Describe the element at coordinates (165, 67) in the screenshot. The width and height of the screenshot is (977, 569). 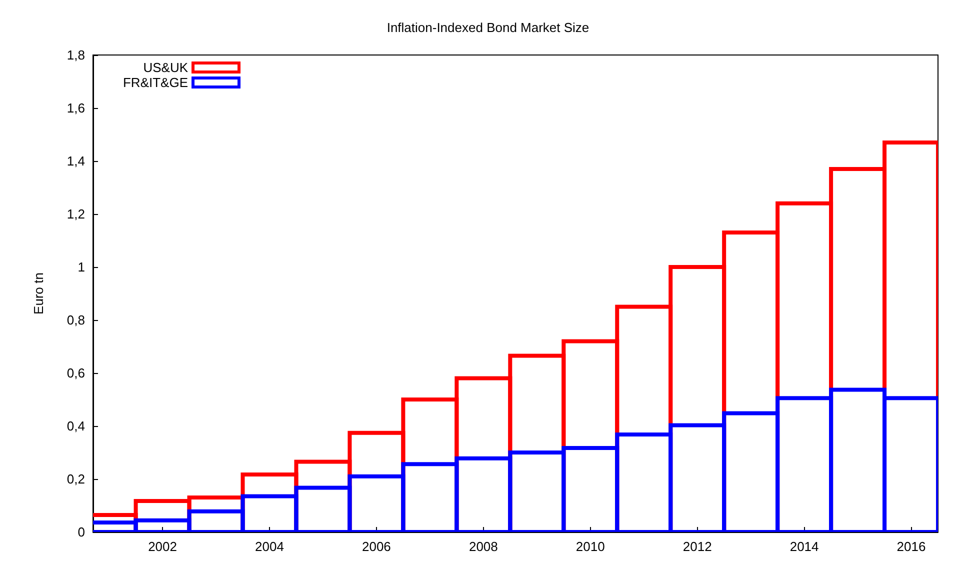
I see `legend-label: US&UK` at that location.